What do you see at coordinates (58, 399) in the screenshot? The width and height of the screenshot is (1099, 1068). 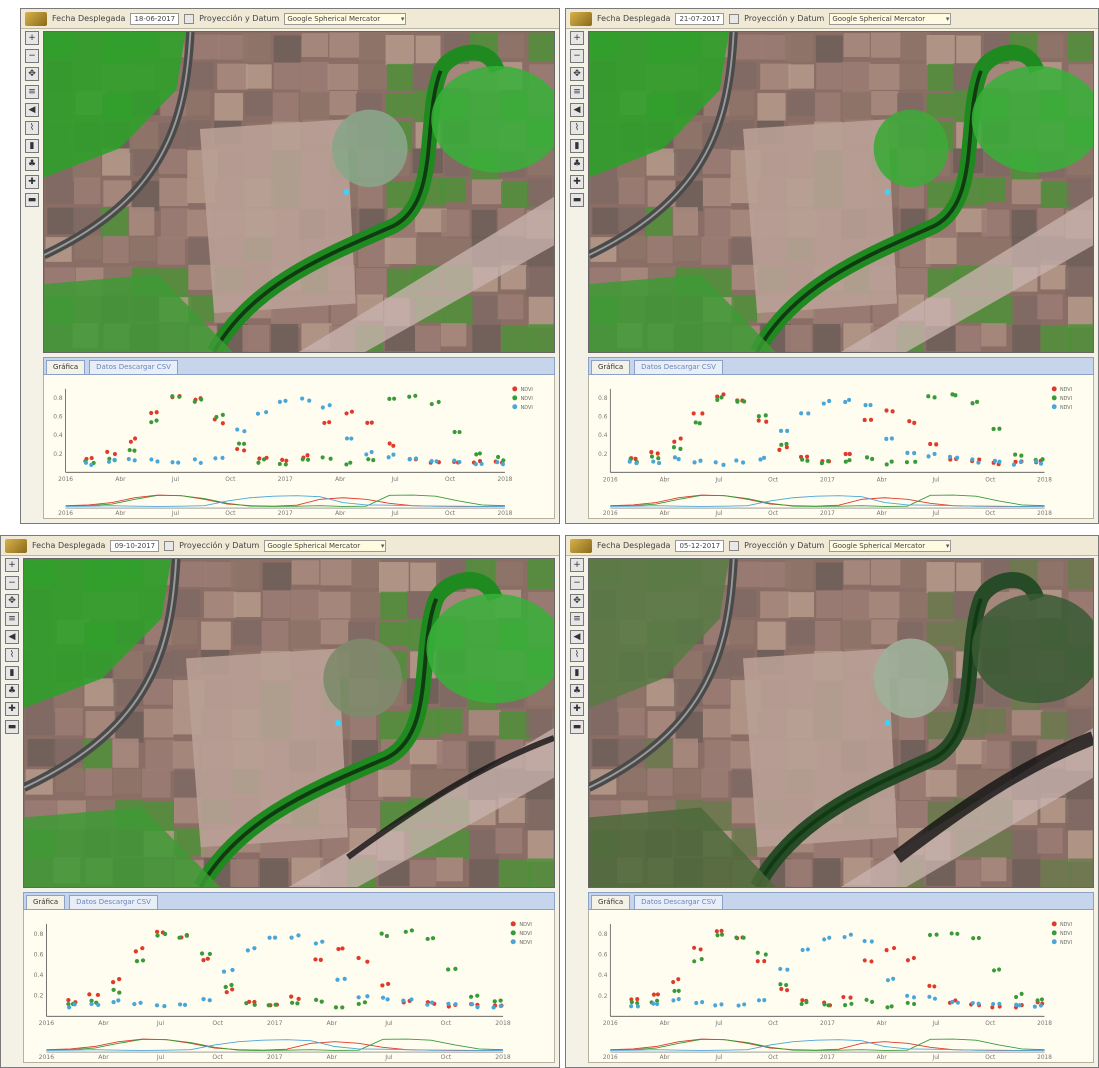 I see `y-tick-label: 0.8` at bounding box center [58, 399].